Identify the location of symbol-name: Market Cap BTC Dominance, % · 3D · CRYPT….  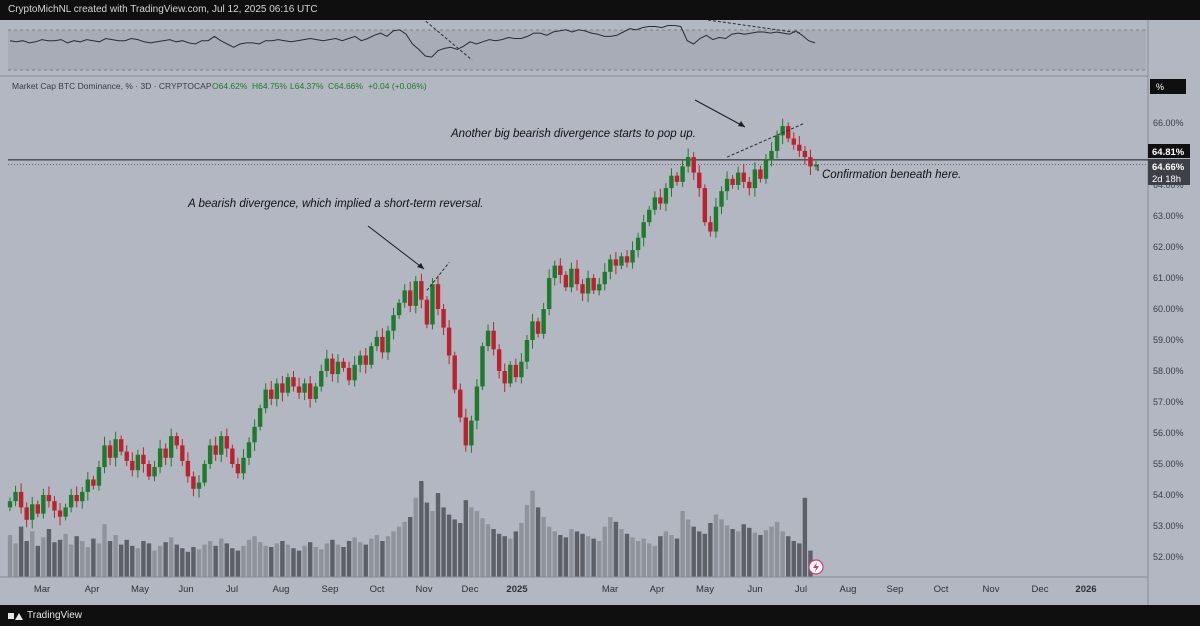
(112, 86).